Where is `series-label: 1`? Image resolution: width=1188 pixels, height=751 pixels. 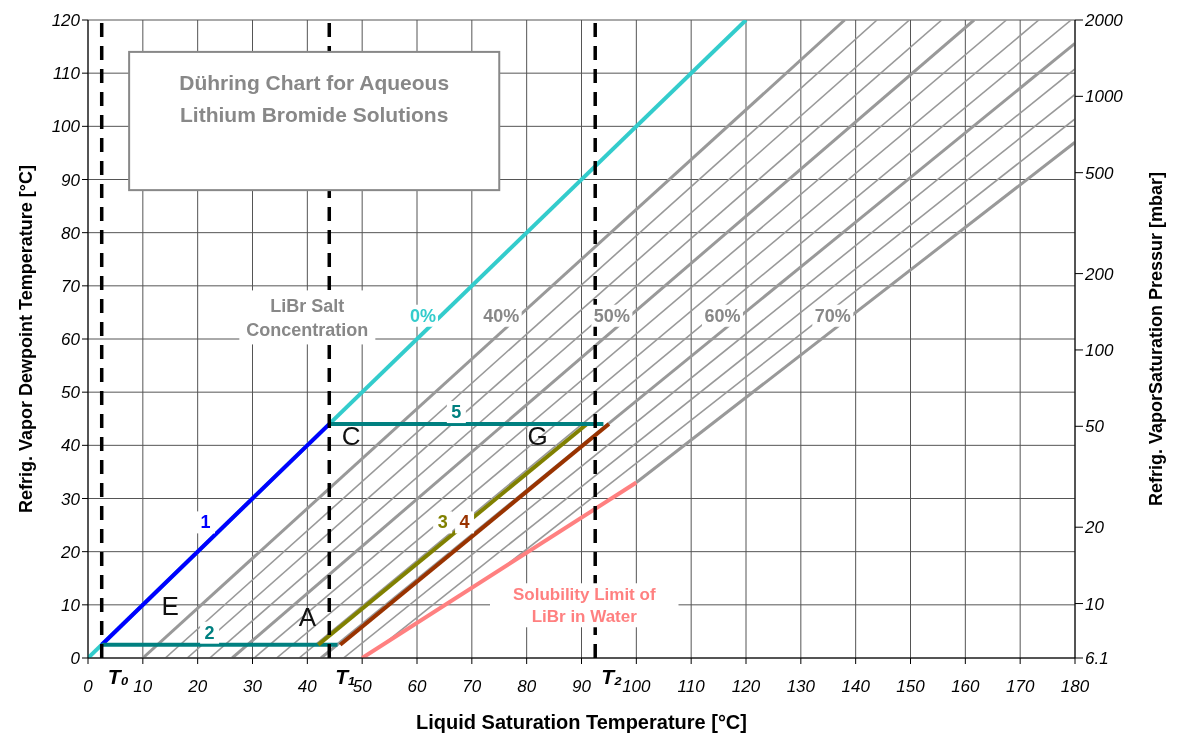 series-label: 1 is located at coordinates (205, 522).